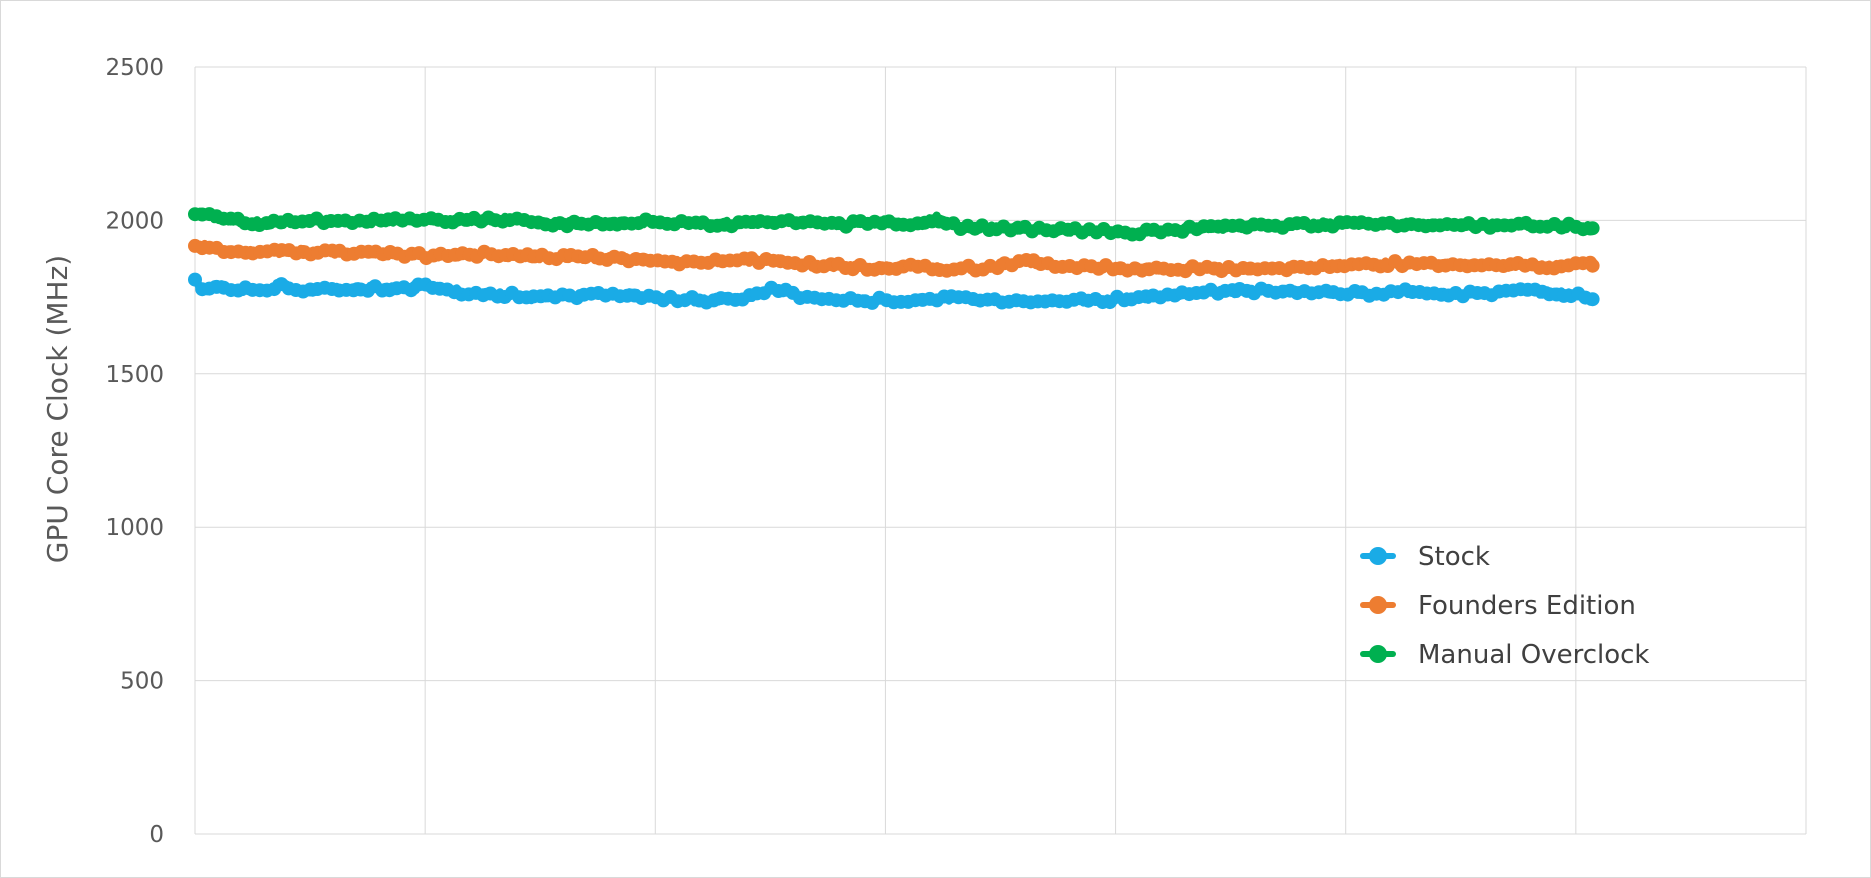 Image resolution: width=1871 pixels, height=878 pixels. What do you see at coordinates (134, 451) in the screenshot?
I see `y-tick-labels: 0 500 1000 1500 2000 2500` at bounding box center [134, 451].